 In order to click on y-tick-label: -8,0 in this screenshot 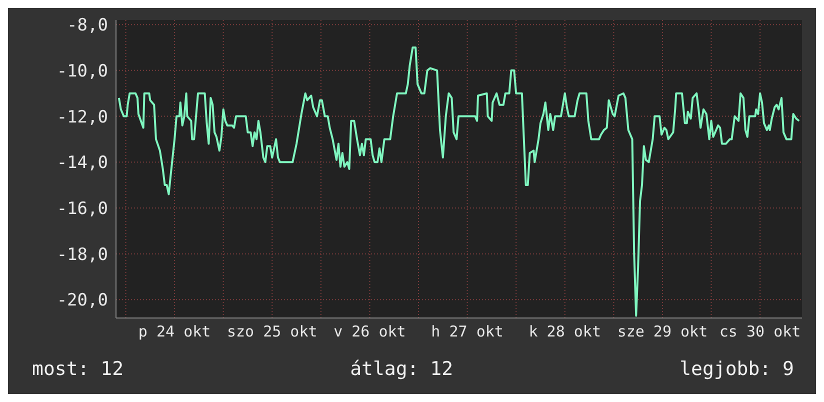, I will do `click(87, 26)`.